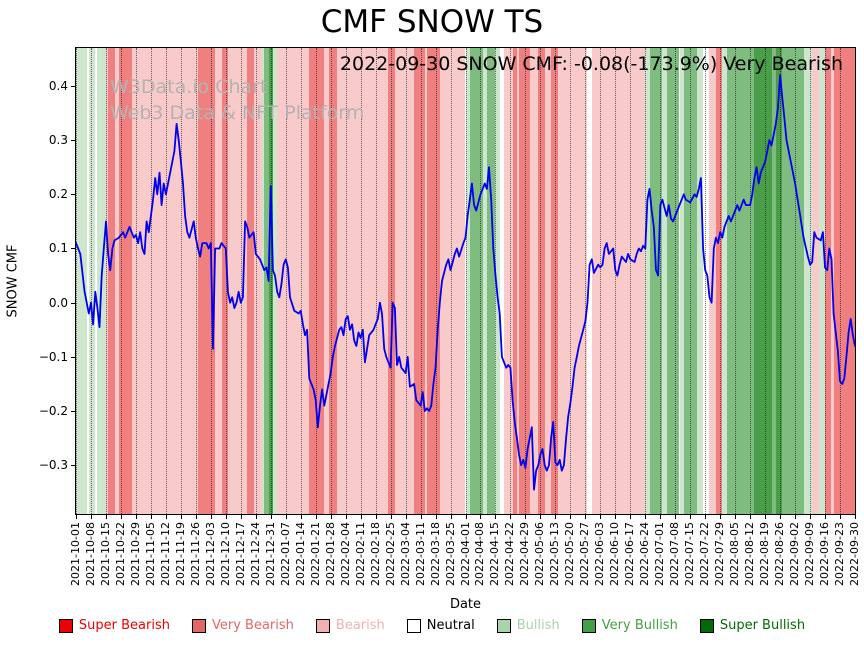  Describe the element at coordinates (165, 554) in the screenshot. I see `x-tick-label: 2021-11-12` at that location.